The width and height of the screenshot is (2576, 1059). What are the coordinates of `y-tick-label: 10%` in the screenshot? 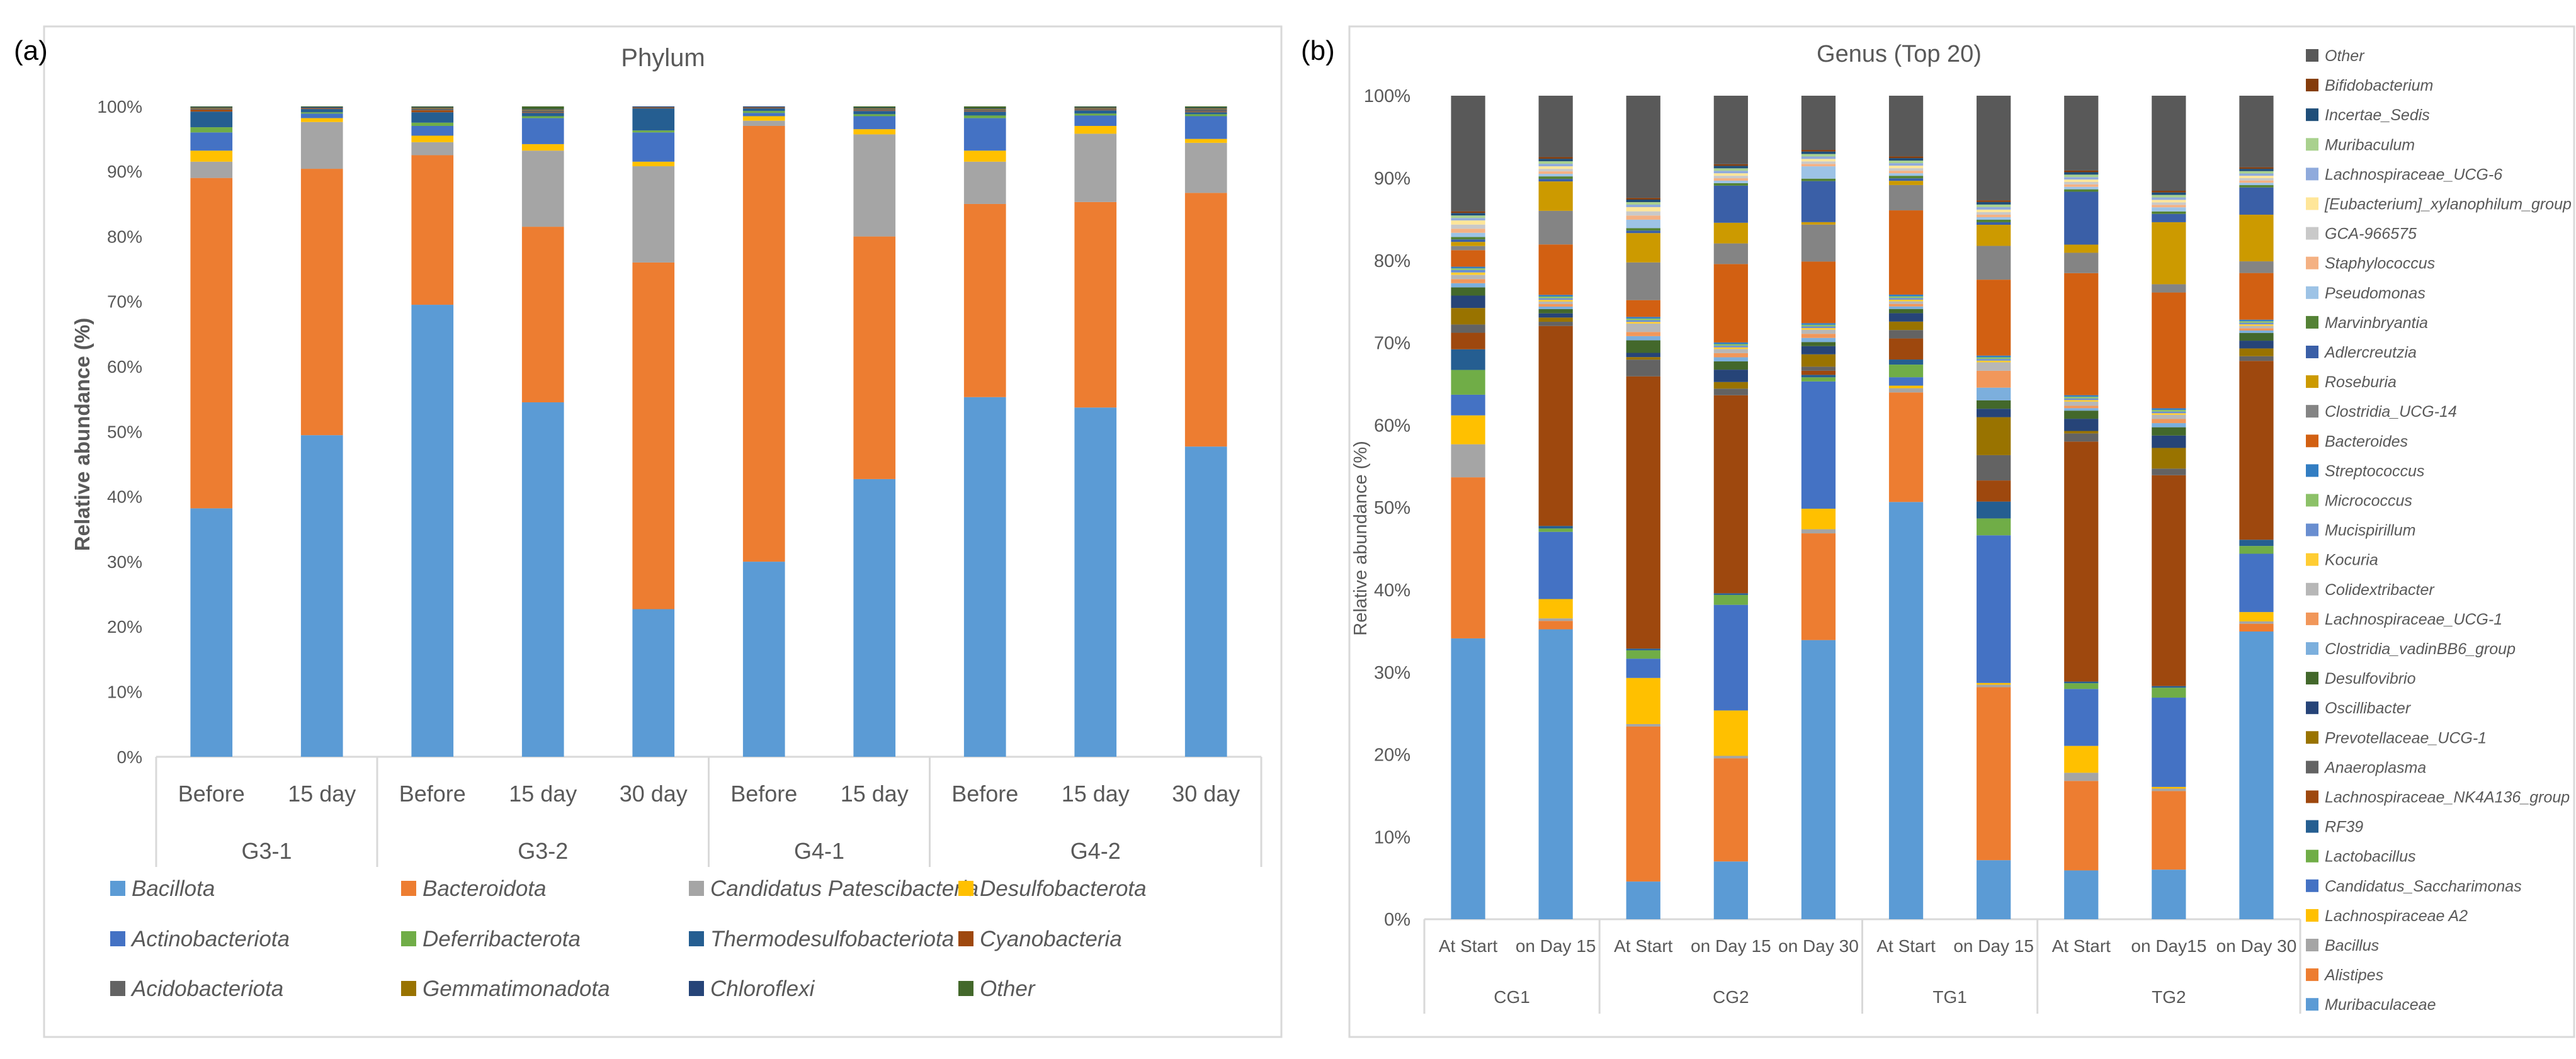 It's located at (1392, 837).